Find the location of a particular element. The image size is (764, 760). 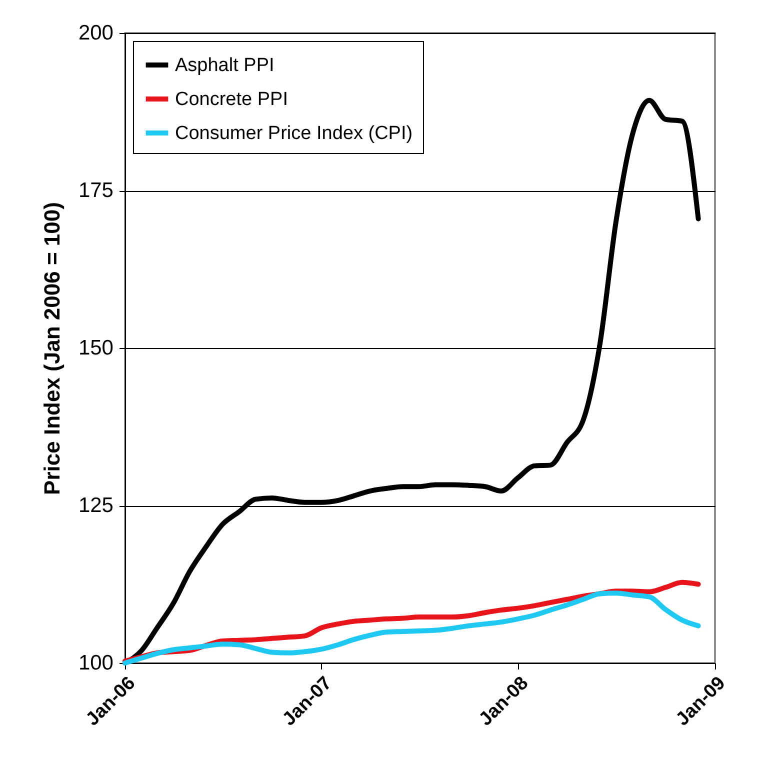

y-tick-label: 100 is located at coordinates (96, 663).